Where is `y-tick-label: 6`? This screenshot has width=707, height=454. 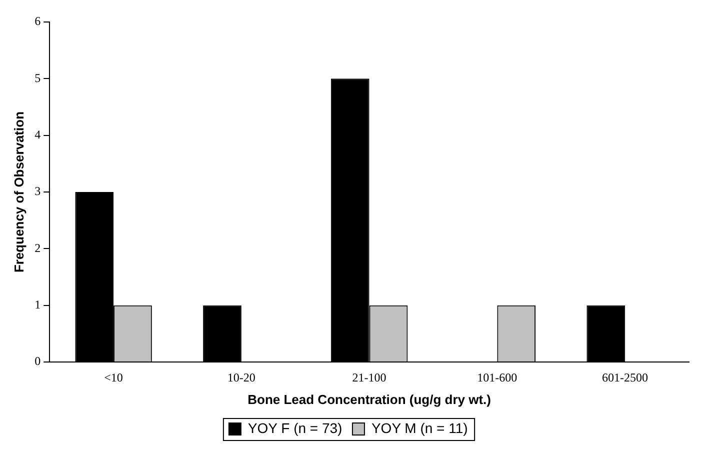
y-tick-label: 6 is located at coordinates (37, 21).